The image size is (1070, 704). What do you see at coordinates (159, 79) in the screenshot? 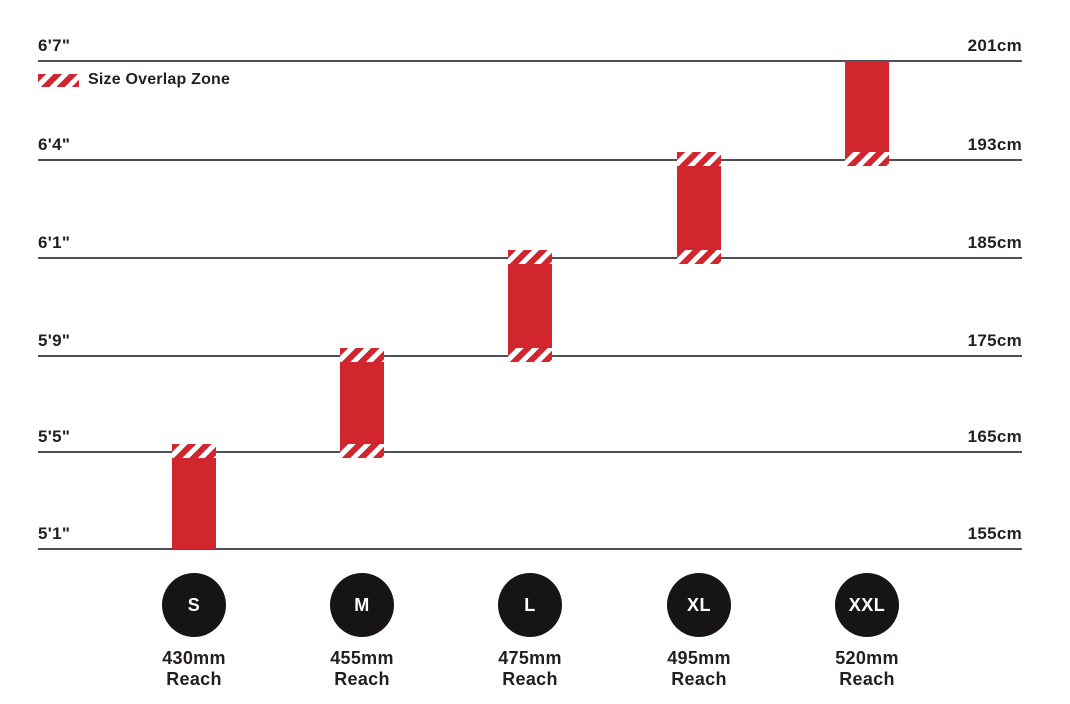
I see `legend-label: Size Overlap Zone` at bounding box center [159, 79].